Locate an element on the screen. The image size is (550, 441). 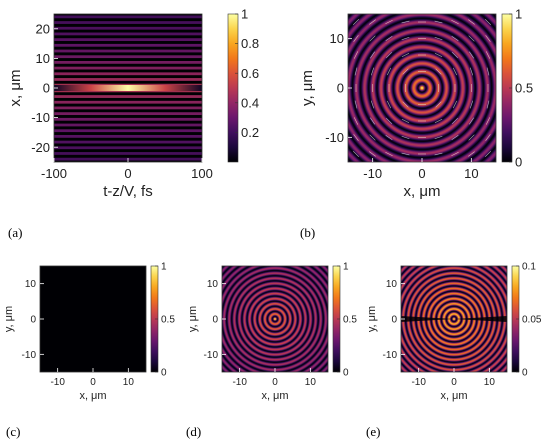
colorbar-tick-label: 0.1 is located at coordinates (529, 267).